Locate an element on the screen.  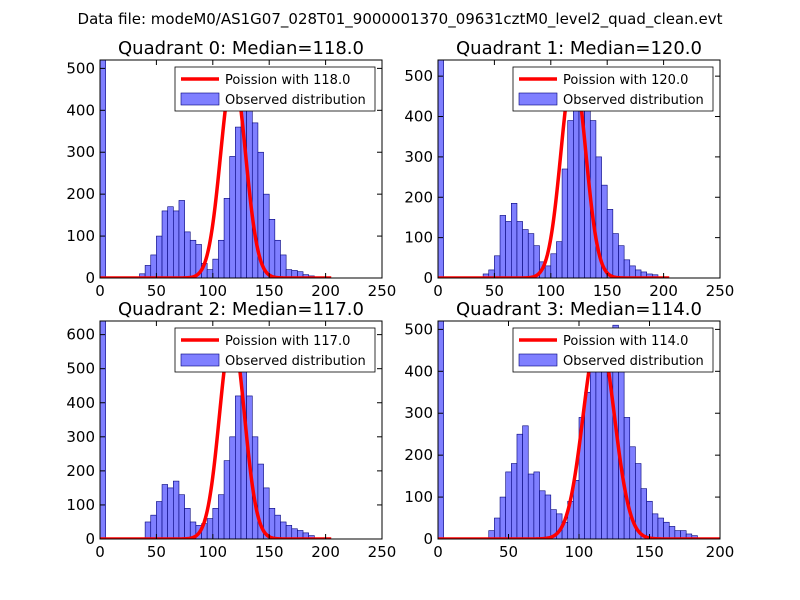
quadrant-1-legend: Poission with 120.0 Observed distribution is located at coordinates (613, 89).